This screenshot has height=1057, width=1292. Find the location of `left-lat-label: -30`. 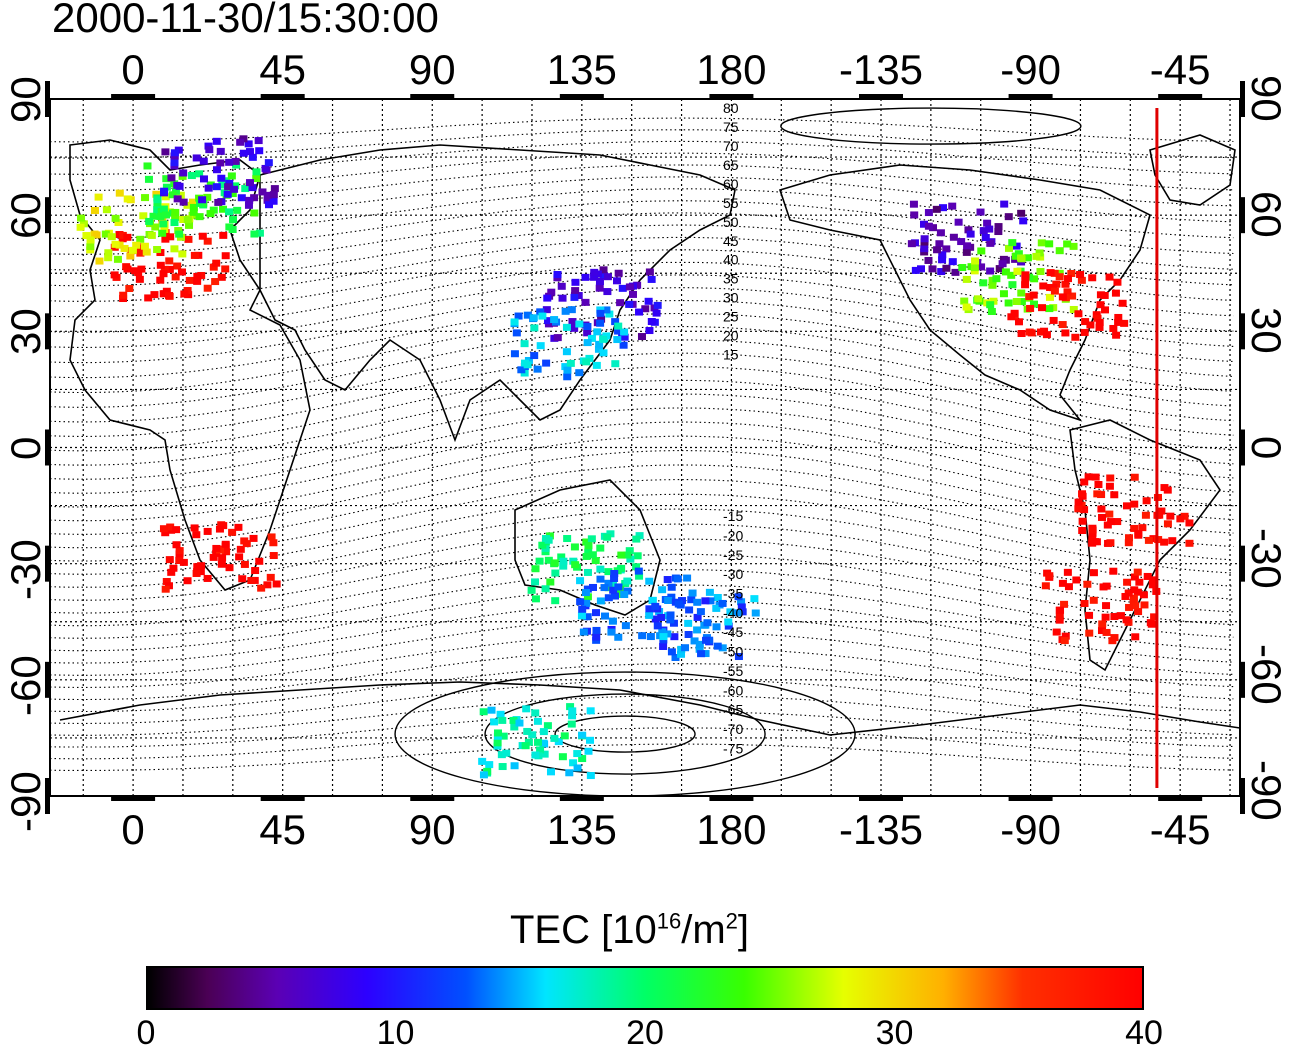

left-lat-label: -30 is located at coordinates (25, 569).